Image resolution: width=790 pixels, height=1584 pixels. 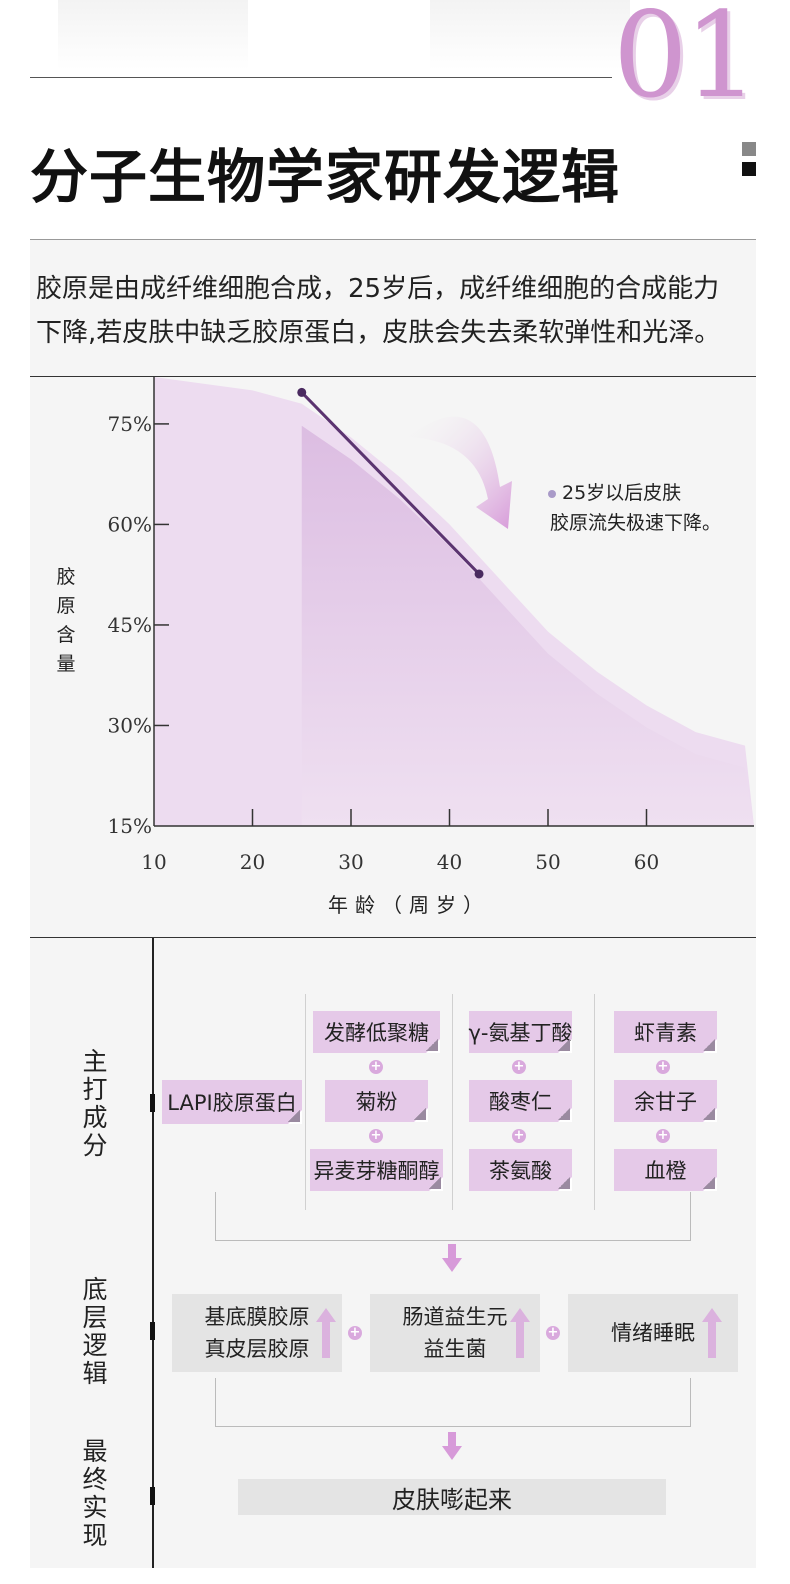 What do you see at coordinates (378, 289) in the screenshot?
I see `intro-line-1: 胶原是由成纤维细胞合成，25岁后，成纤维细胞的合成能力` at bounding box center [378, 289].